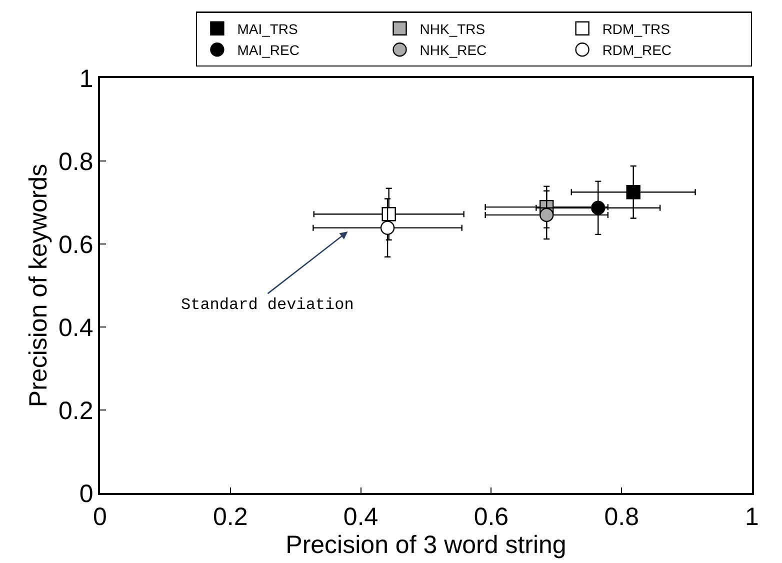 Image resolution: width=782 pixels, height=563 pixels. I want to click on y-tick-label: 0, so click(86, 494).